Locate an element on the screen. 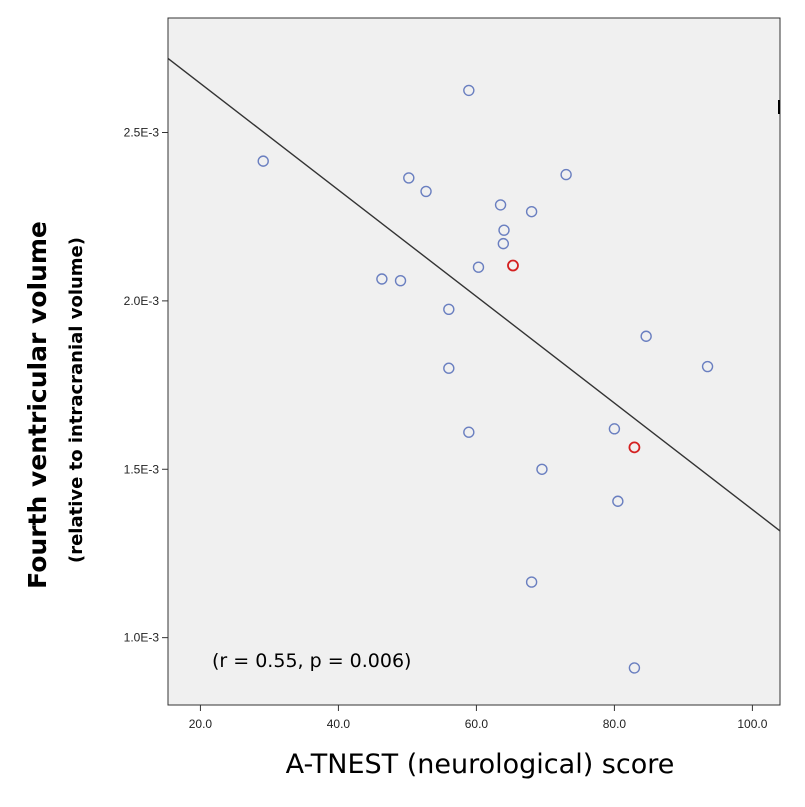 Image resolution: width=805 pixels, height=807 pixels. y-axis: 1.0E-3 1.5E-3 2.0E-3 2.5E-3 is located at coordinates (146, 385).